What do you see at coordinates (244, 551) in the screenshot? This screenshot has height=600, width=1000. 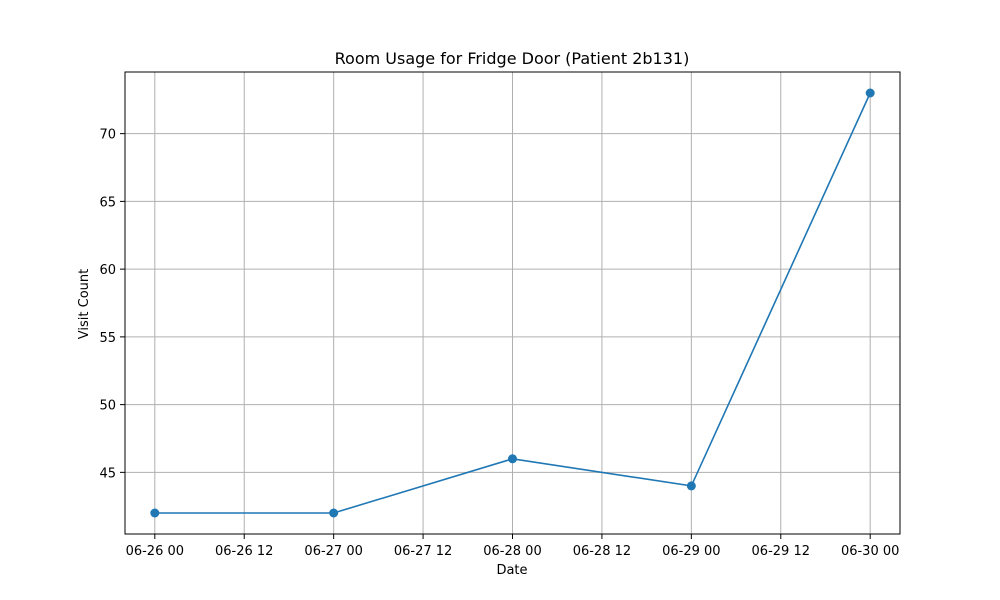 I see `x-tick-label: 06-26 12` at bounding box center [244, 551].